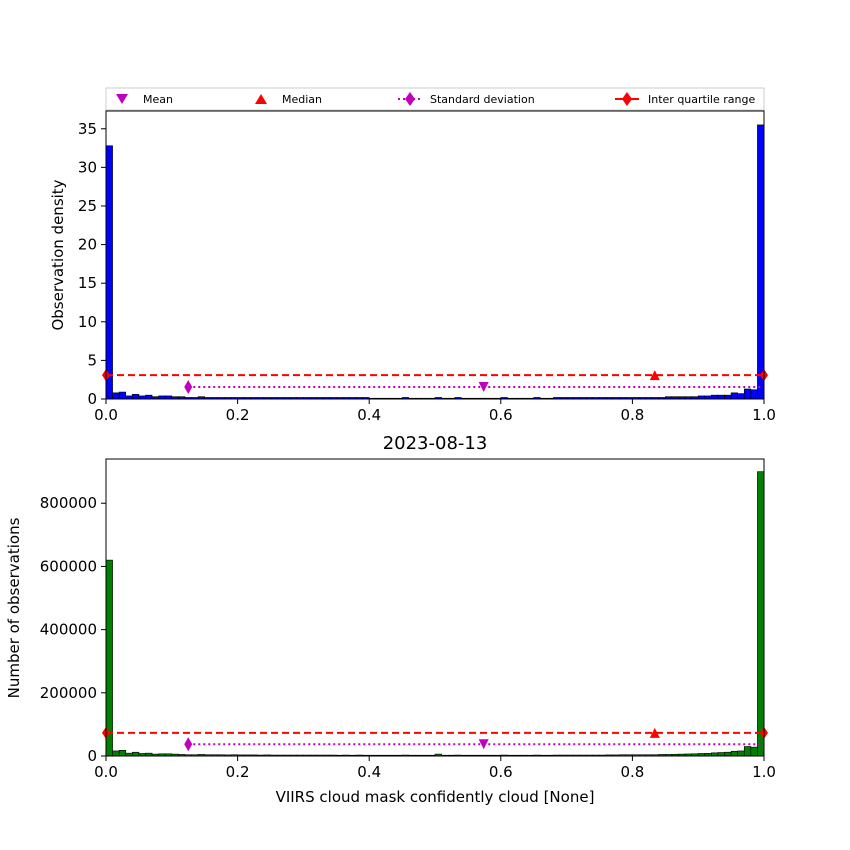  I want to click on count-xtick-label: 0.4, so click(369, 772).